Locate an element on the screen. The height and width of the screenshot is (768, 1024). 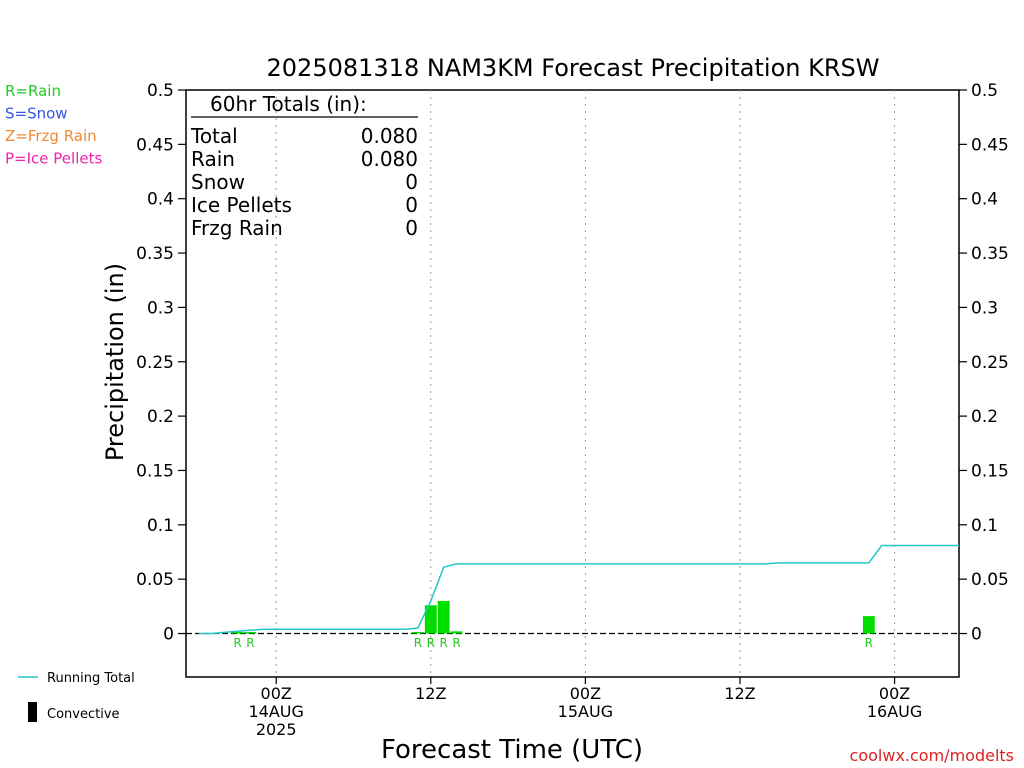
y-tick-label-left: 0.4 is located at coordinates (160, 200).